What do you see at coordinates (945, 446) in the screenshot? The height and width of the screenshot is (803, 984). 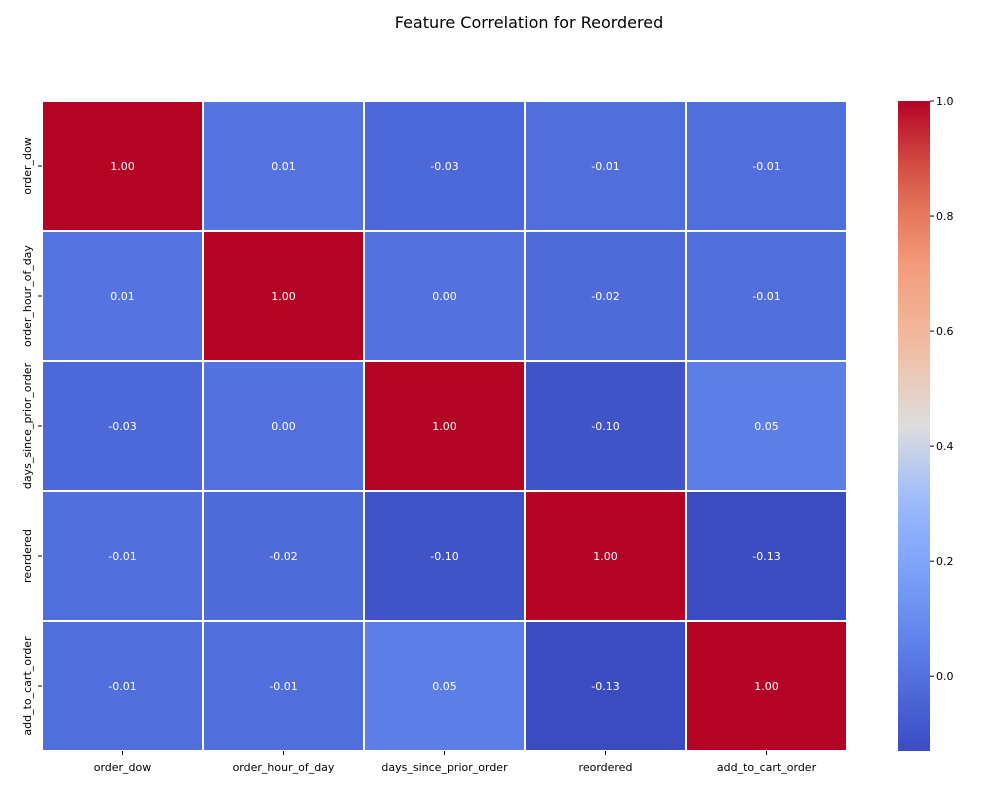 I see `colorbar-tick-label: 0.4` at bounding box center [945, 446].